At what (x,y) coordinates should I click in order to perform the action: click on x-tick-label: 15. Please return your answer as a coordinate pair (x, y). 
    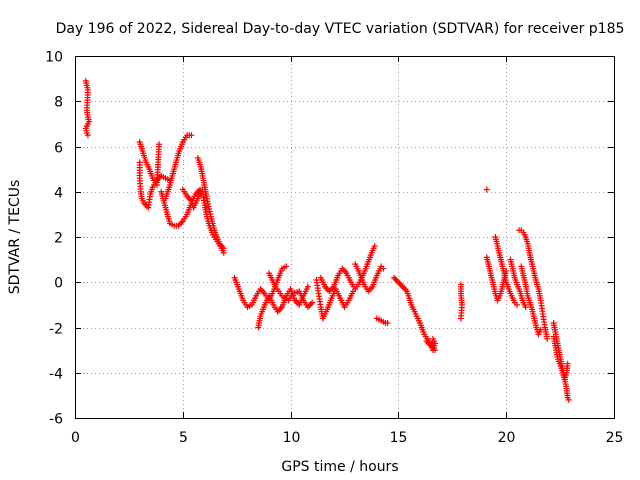
    Looking at the image, I should click on (399, 438).